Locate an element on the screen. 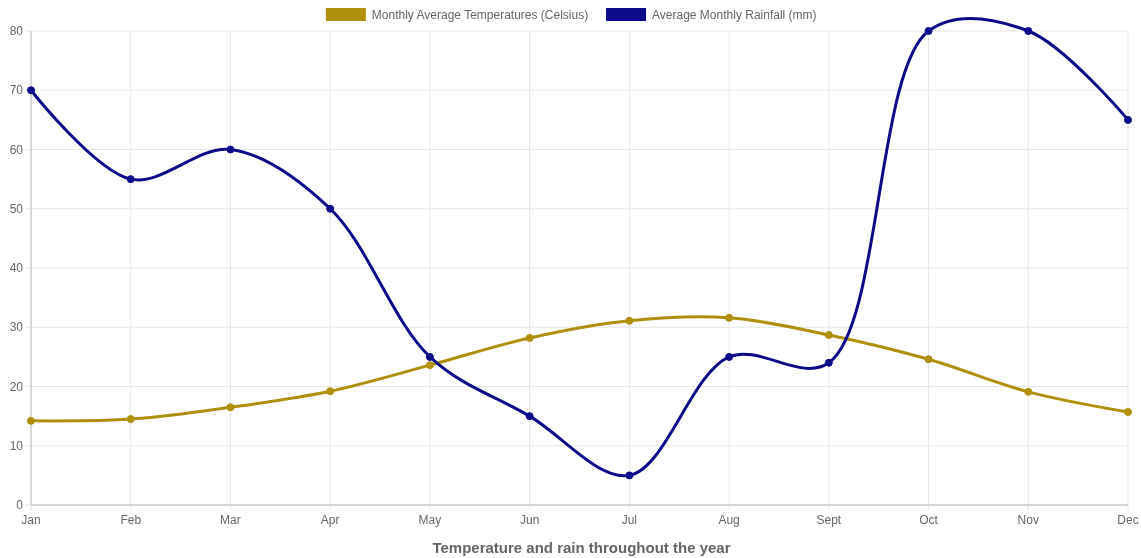 The image size is (1141, 558). x-tick-label: Apr is located at coordinates (330, 520).